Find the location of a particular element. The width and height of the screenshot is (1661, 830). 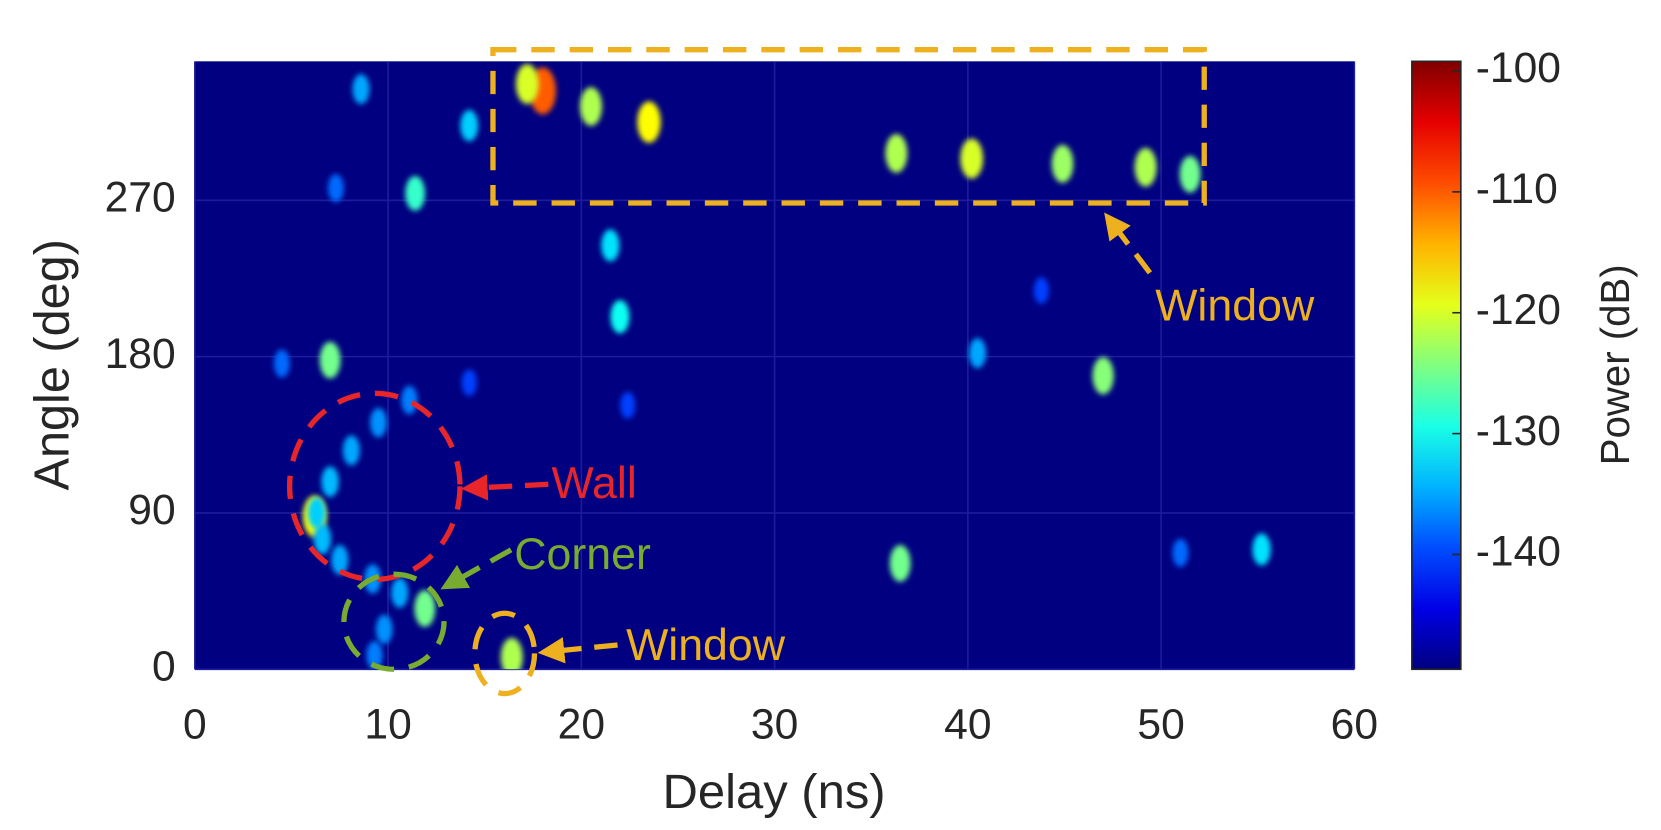

colorbar-tick-label: -110 is located at coordinates (1517, 188).